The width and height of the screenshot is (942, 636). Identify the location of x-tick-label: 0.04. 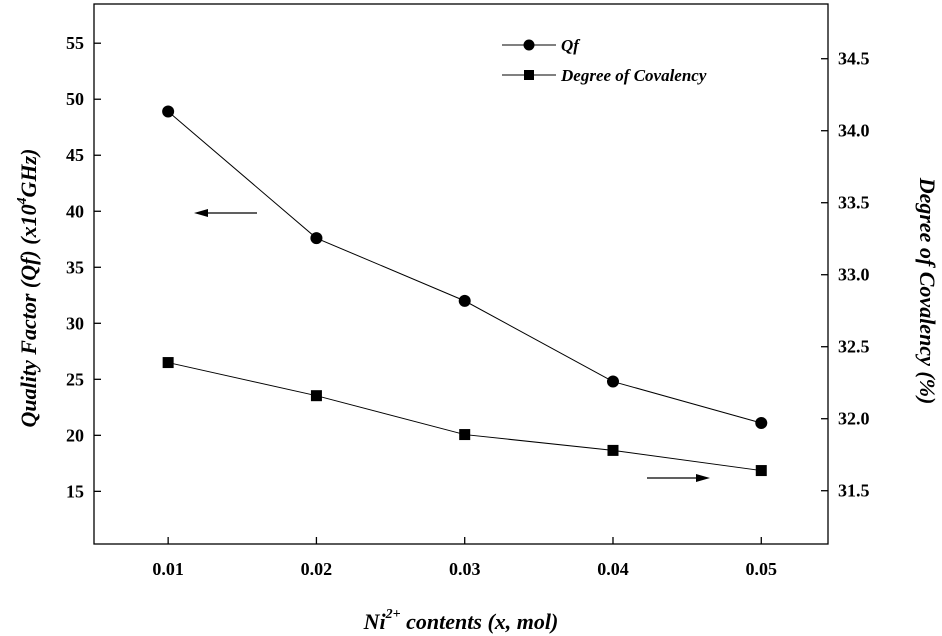
(613, 569).